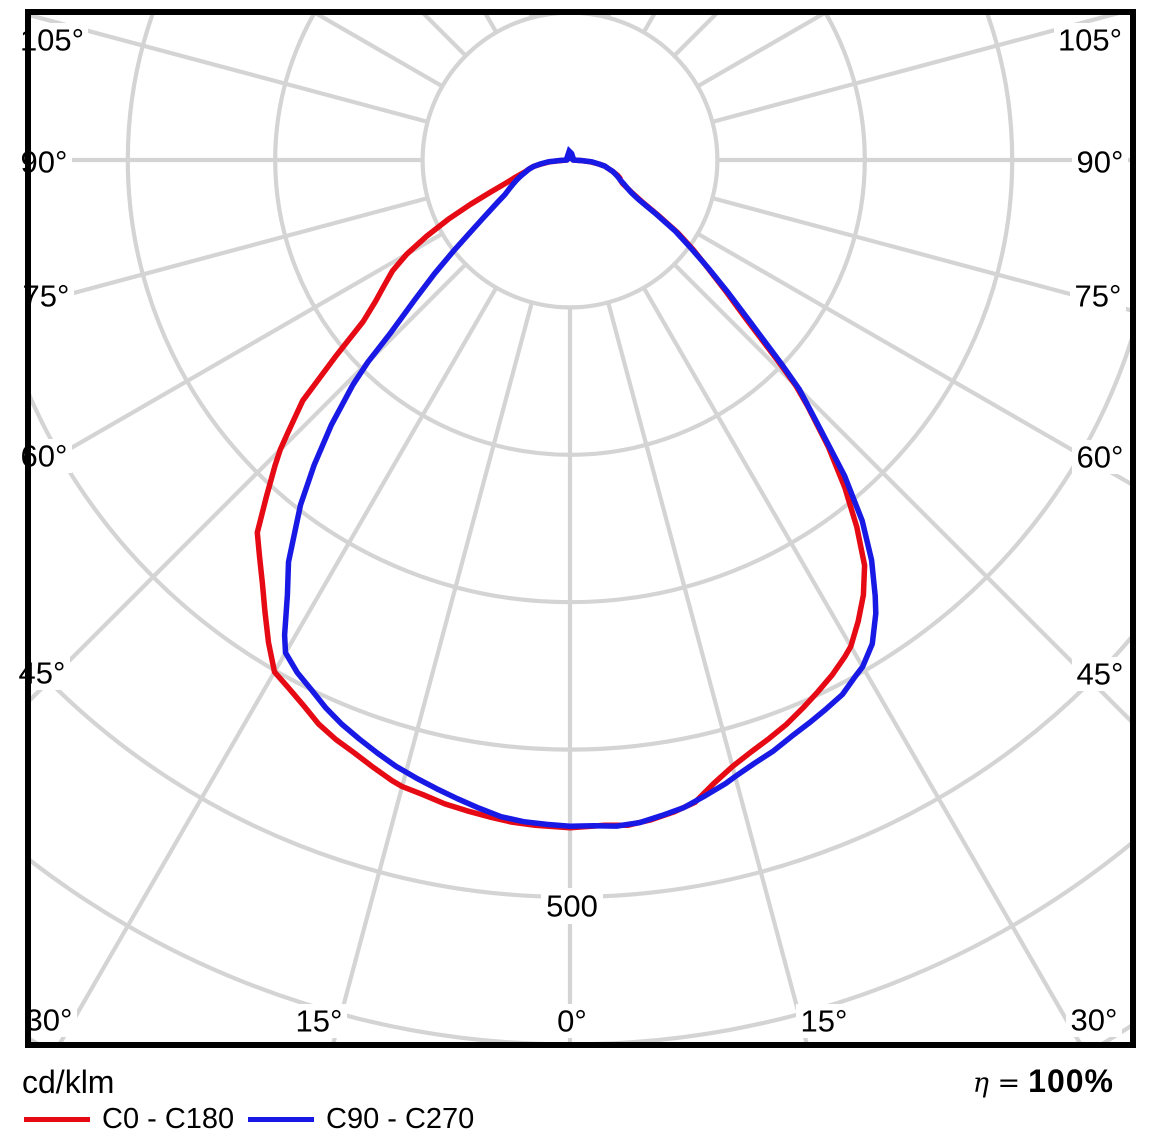  I want to click on legend-swatch-blue, so click(281, 1119).